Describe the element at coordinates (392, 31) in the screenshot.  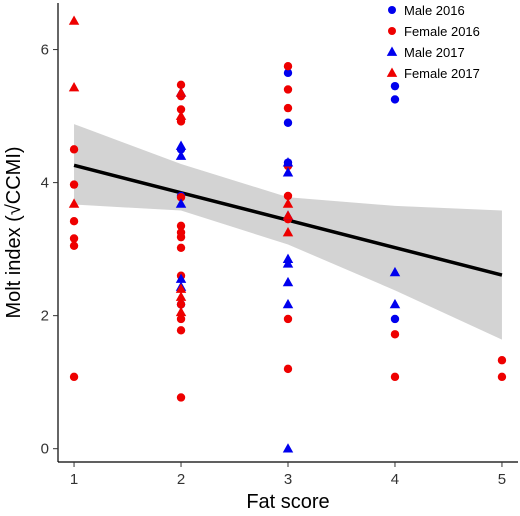
I see `legend-marker-female-2016` at that location.